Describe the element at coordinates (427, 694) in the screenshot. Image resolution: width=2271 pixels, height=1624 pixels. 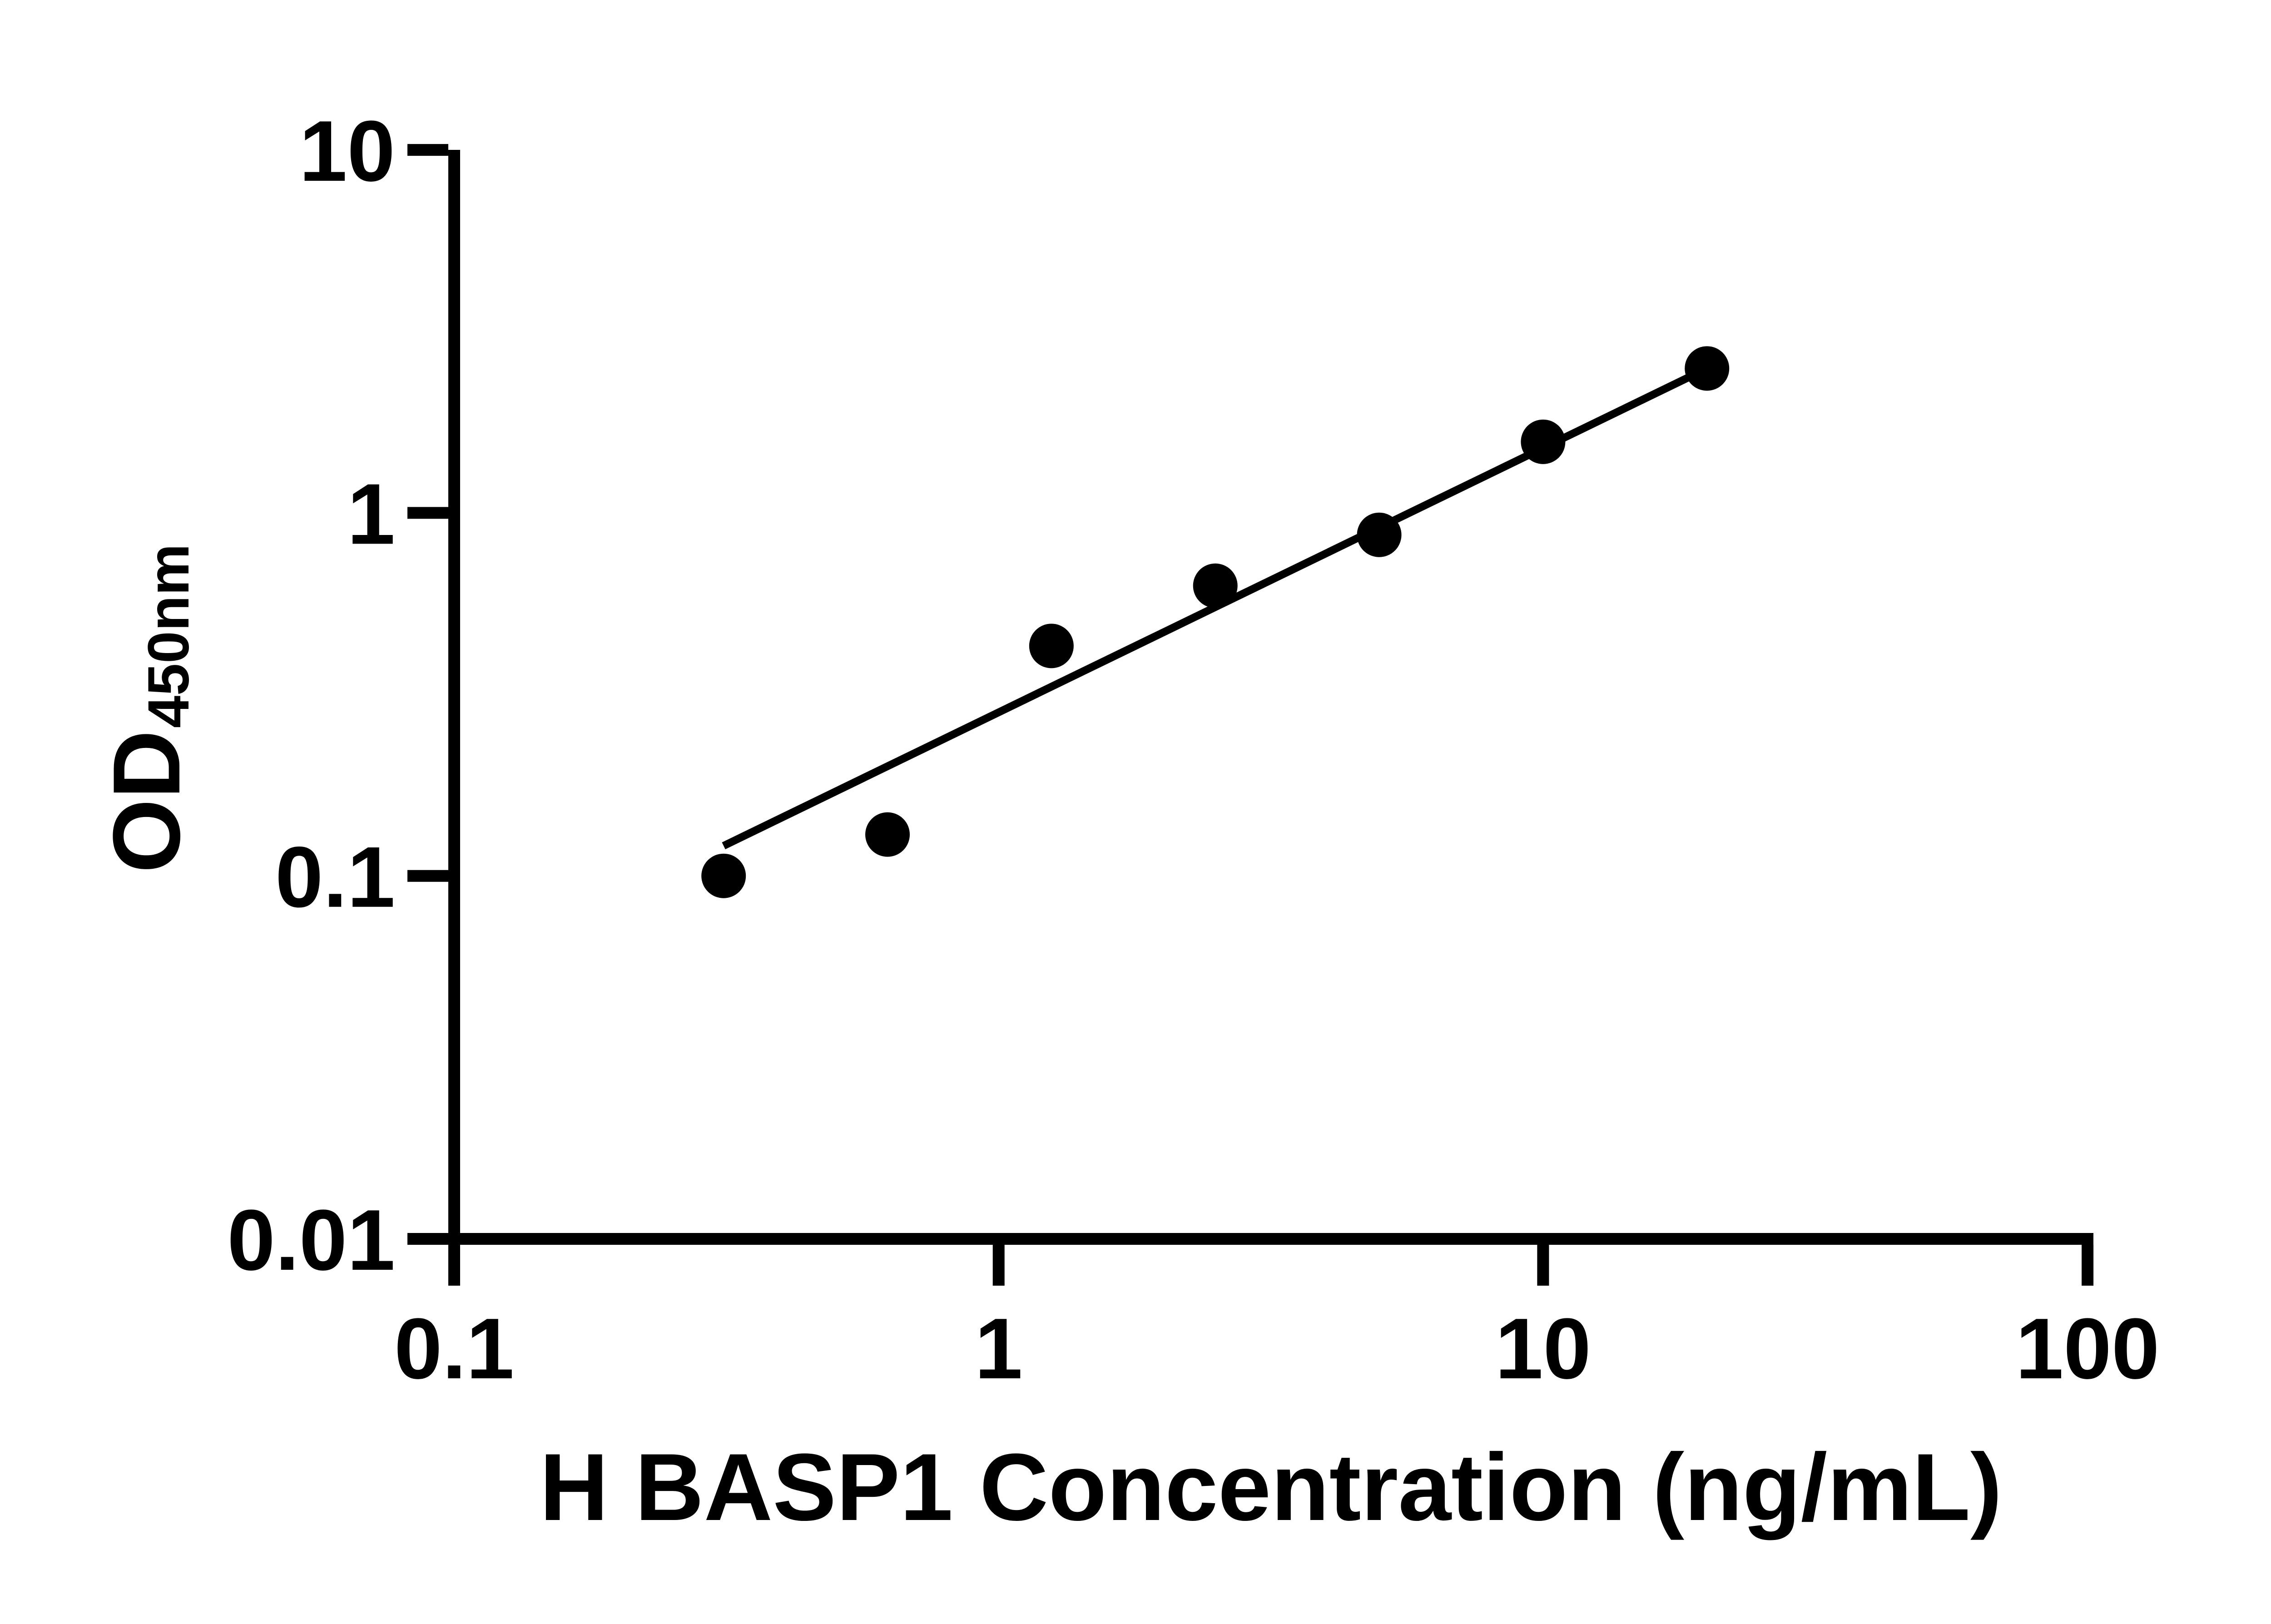
I see `y-axis-ticks` at that location.